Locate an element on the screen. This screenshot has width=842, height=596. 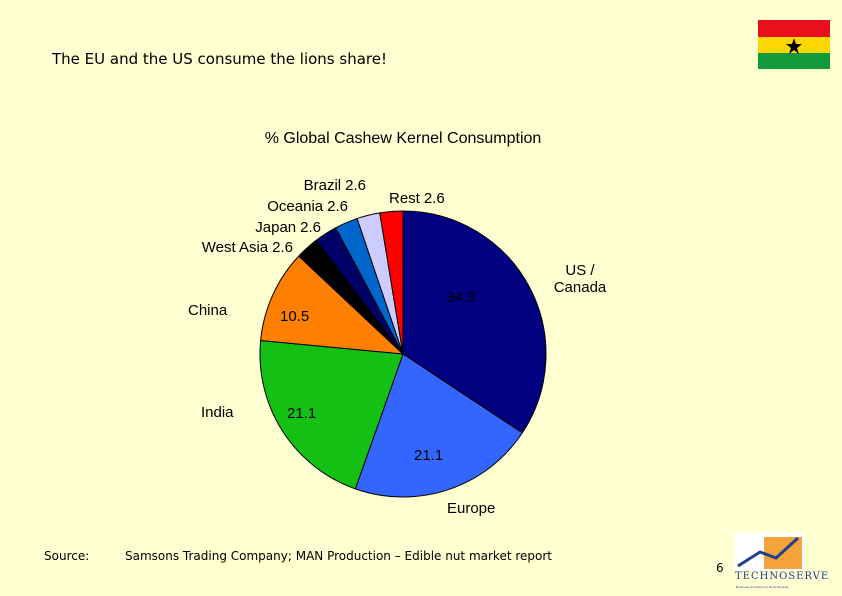
slice-label: Oceania 2.6 is located at coordinates (307, 206).